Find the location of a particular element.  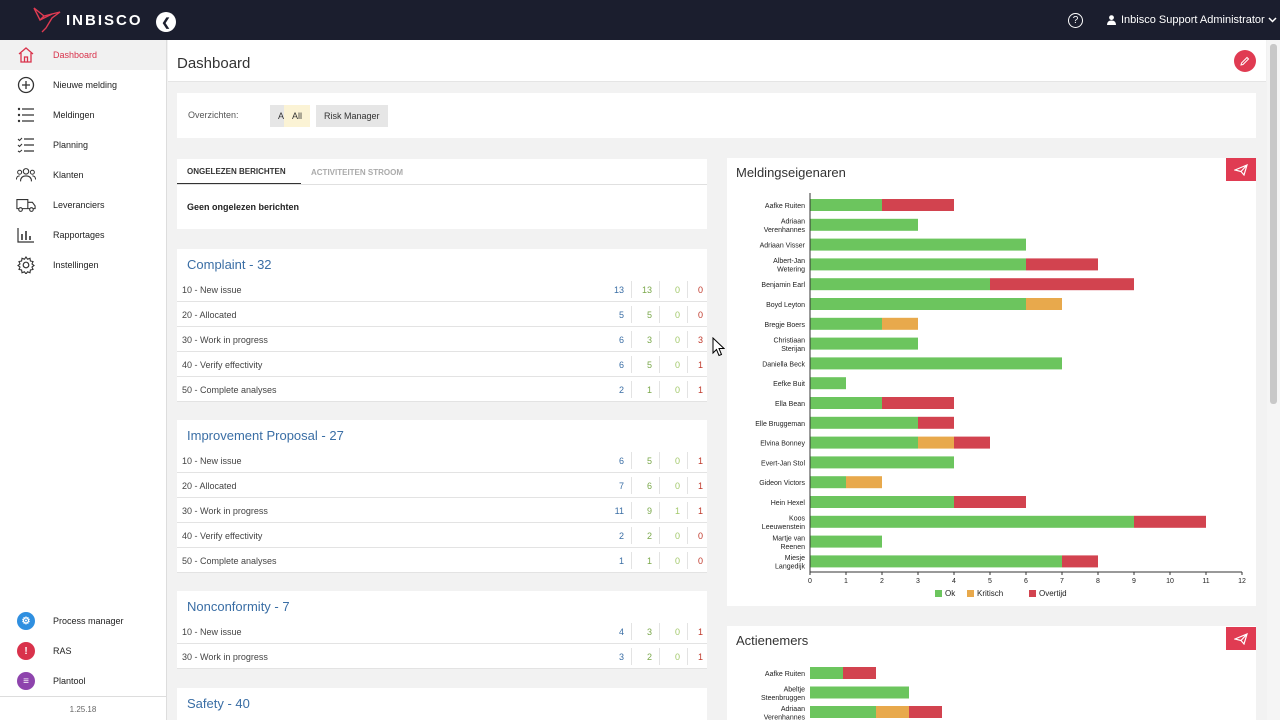

help-icon: ? is located at coordinates (1075, 20).